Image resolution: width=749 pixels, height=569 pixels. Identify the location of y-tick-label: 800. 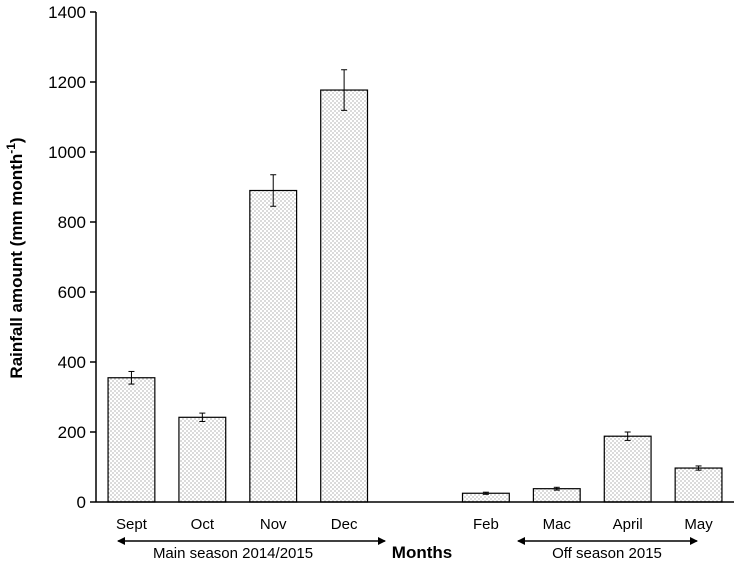
(72, 222).